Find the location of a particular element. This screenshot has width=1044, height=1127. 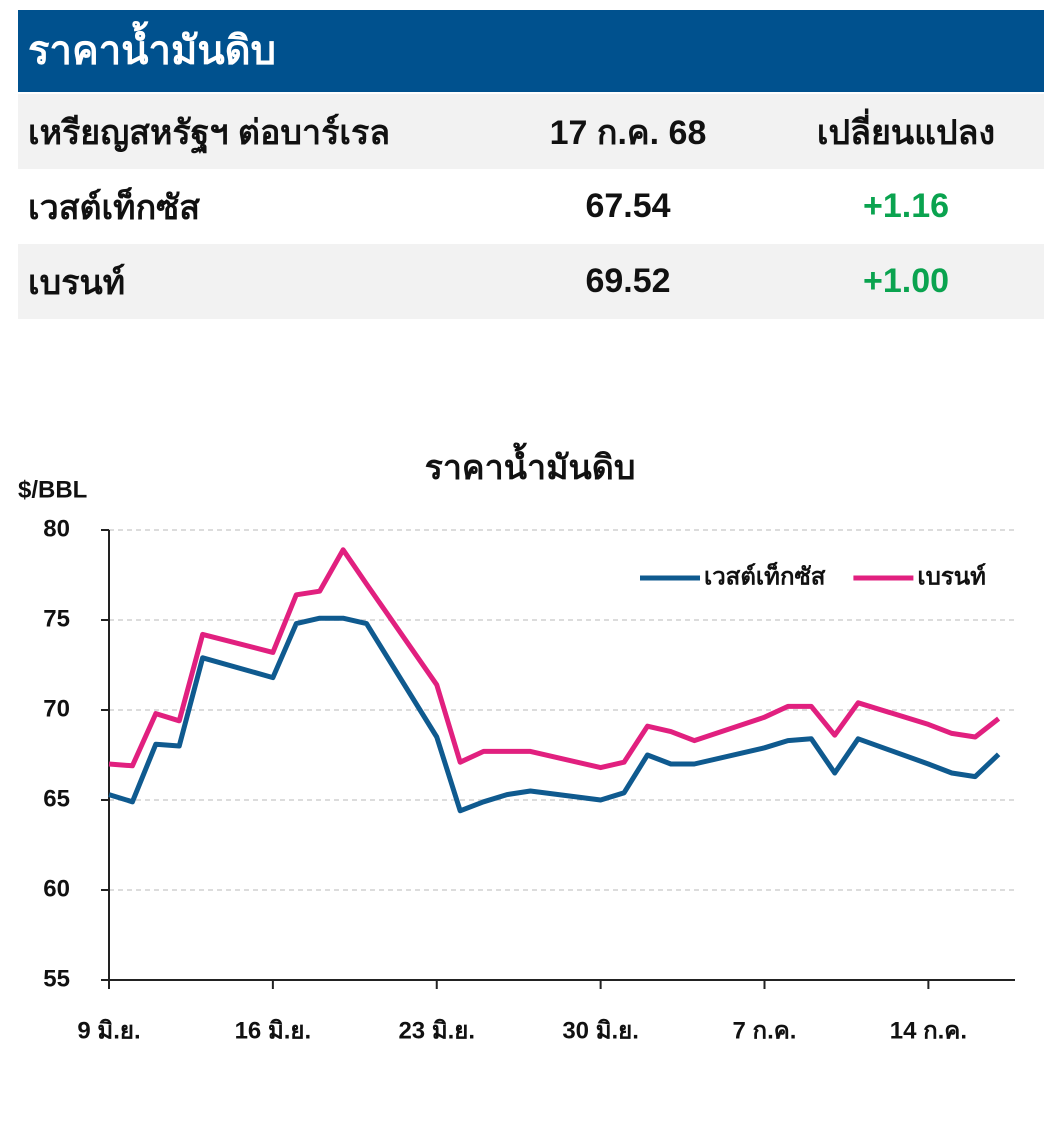

y-axis-label: $/BBL is located at coordinates (52, 489).